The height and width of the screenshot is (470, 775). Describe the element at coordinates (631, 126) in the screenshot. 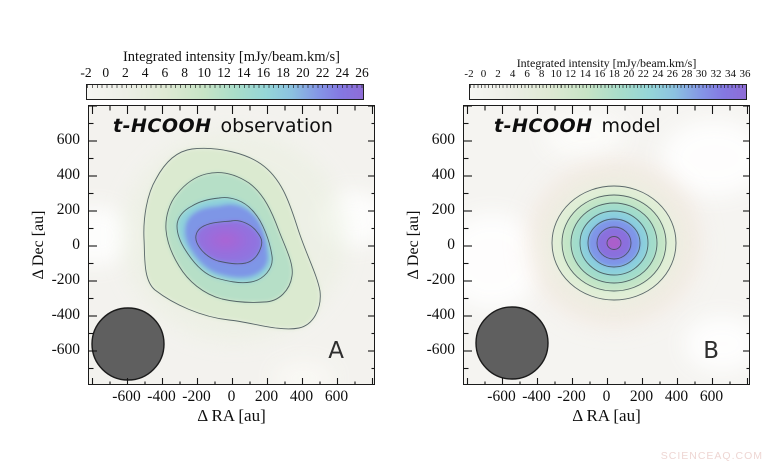

I see `panel-kind: model` at that location.